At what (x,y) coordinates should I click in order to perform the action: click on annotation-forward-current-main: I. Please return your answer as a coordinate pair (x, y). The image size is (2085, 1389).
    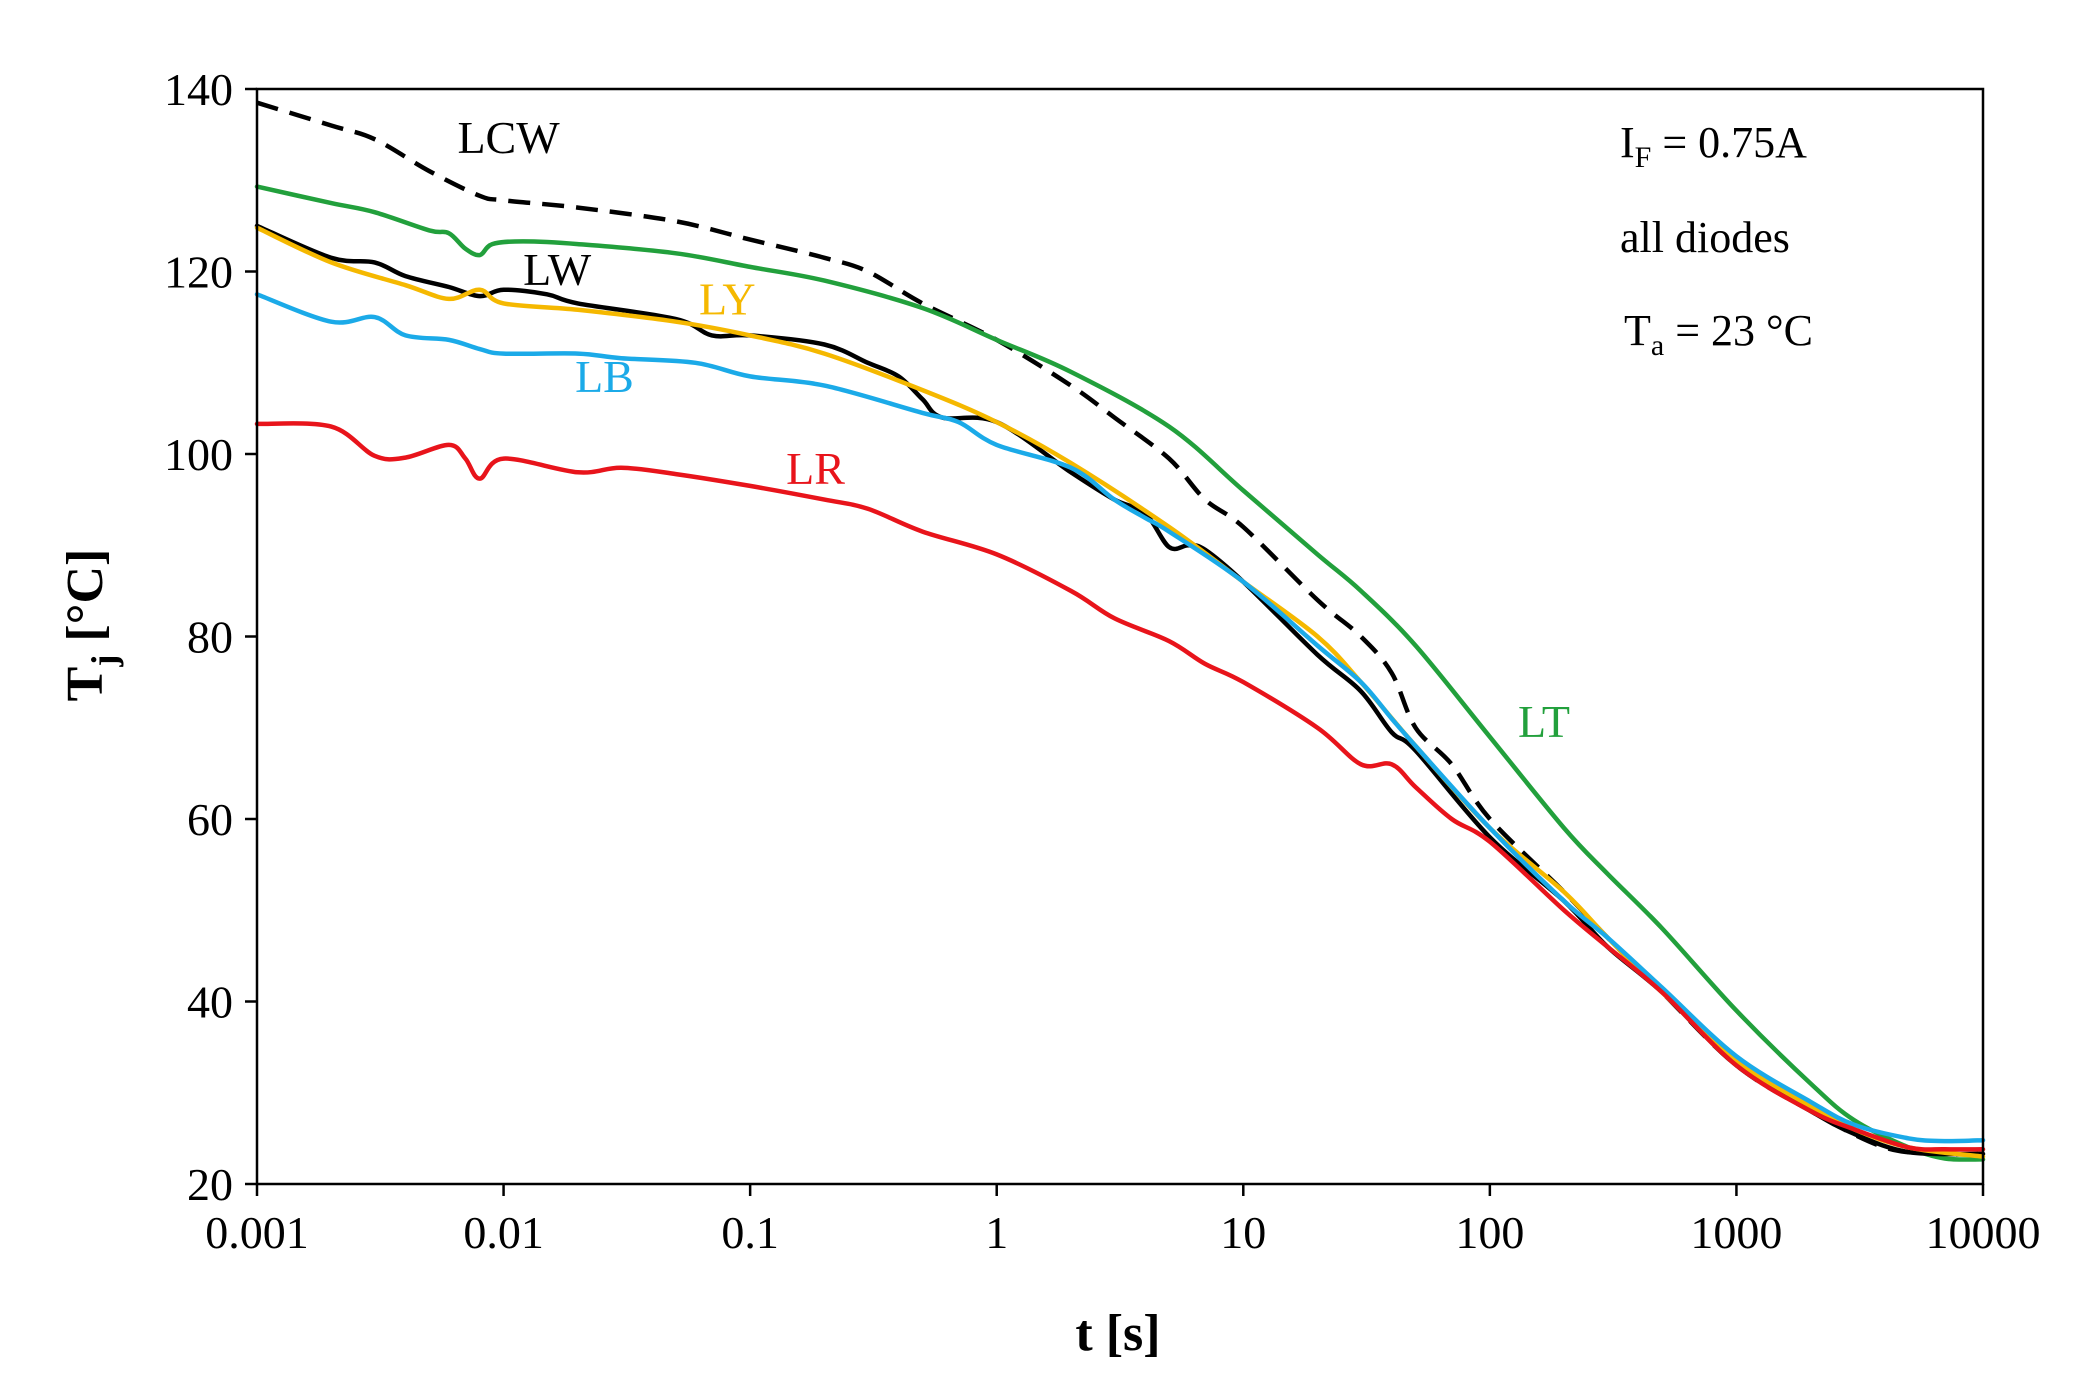
    Looking at the image, I should click on (1627, 142).